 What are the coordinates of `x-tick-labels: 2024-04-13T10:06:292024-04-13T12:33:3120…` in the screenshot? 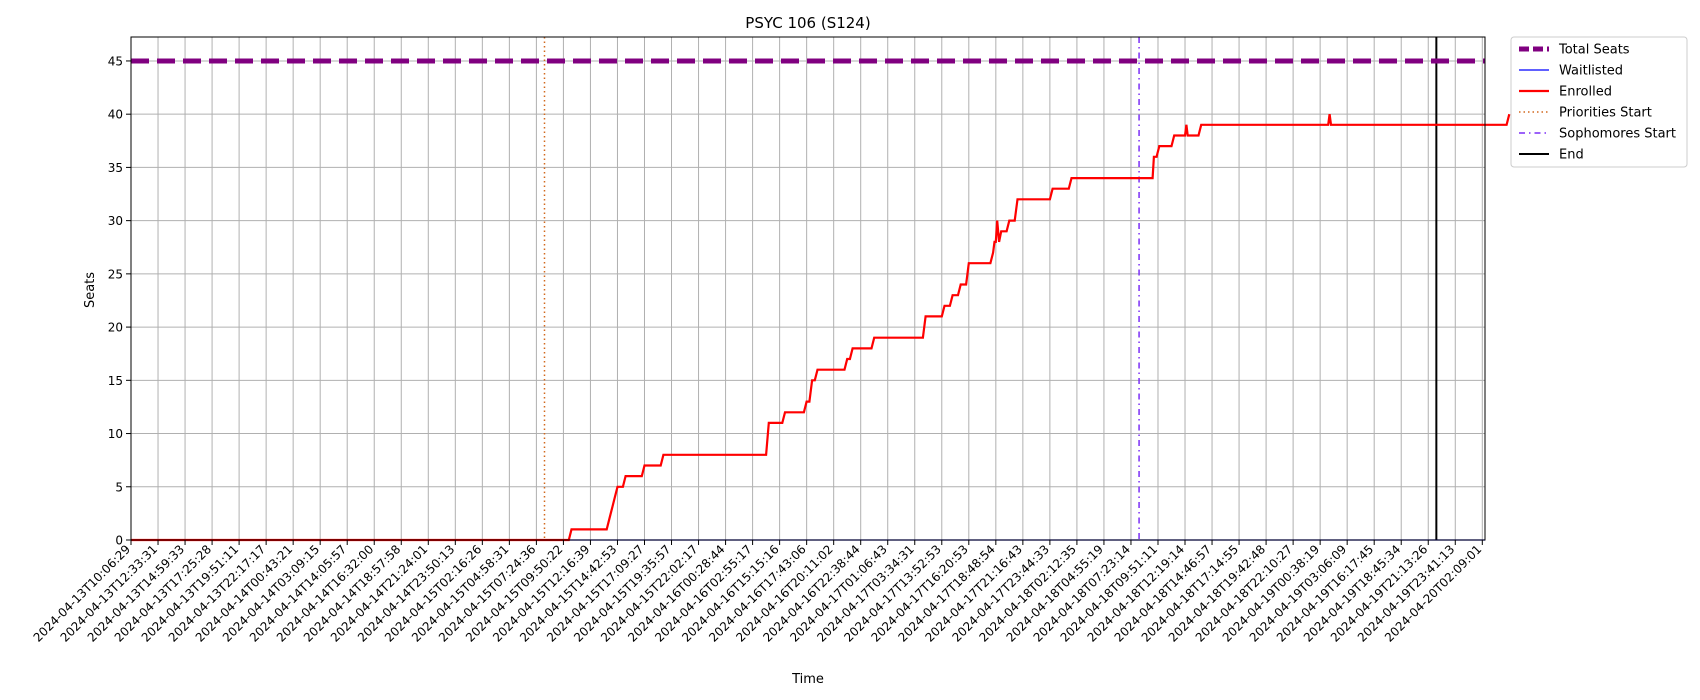 It's located at (758, 593).